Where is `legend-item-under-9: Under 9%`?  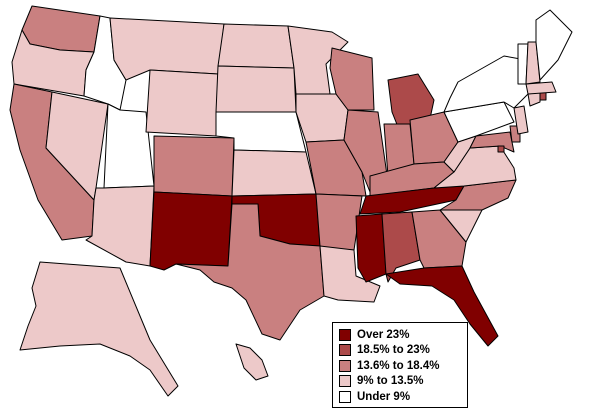 legend-item-under-9: Under 9% is located at coordinates (400, 397).